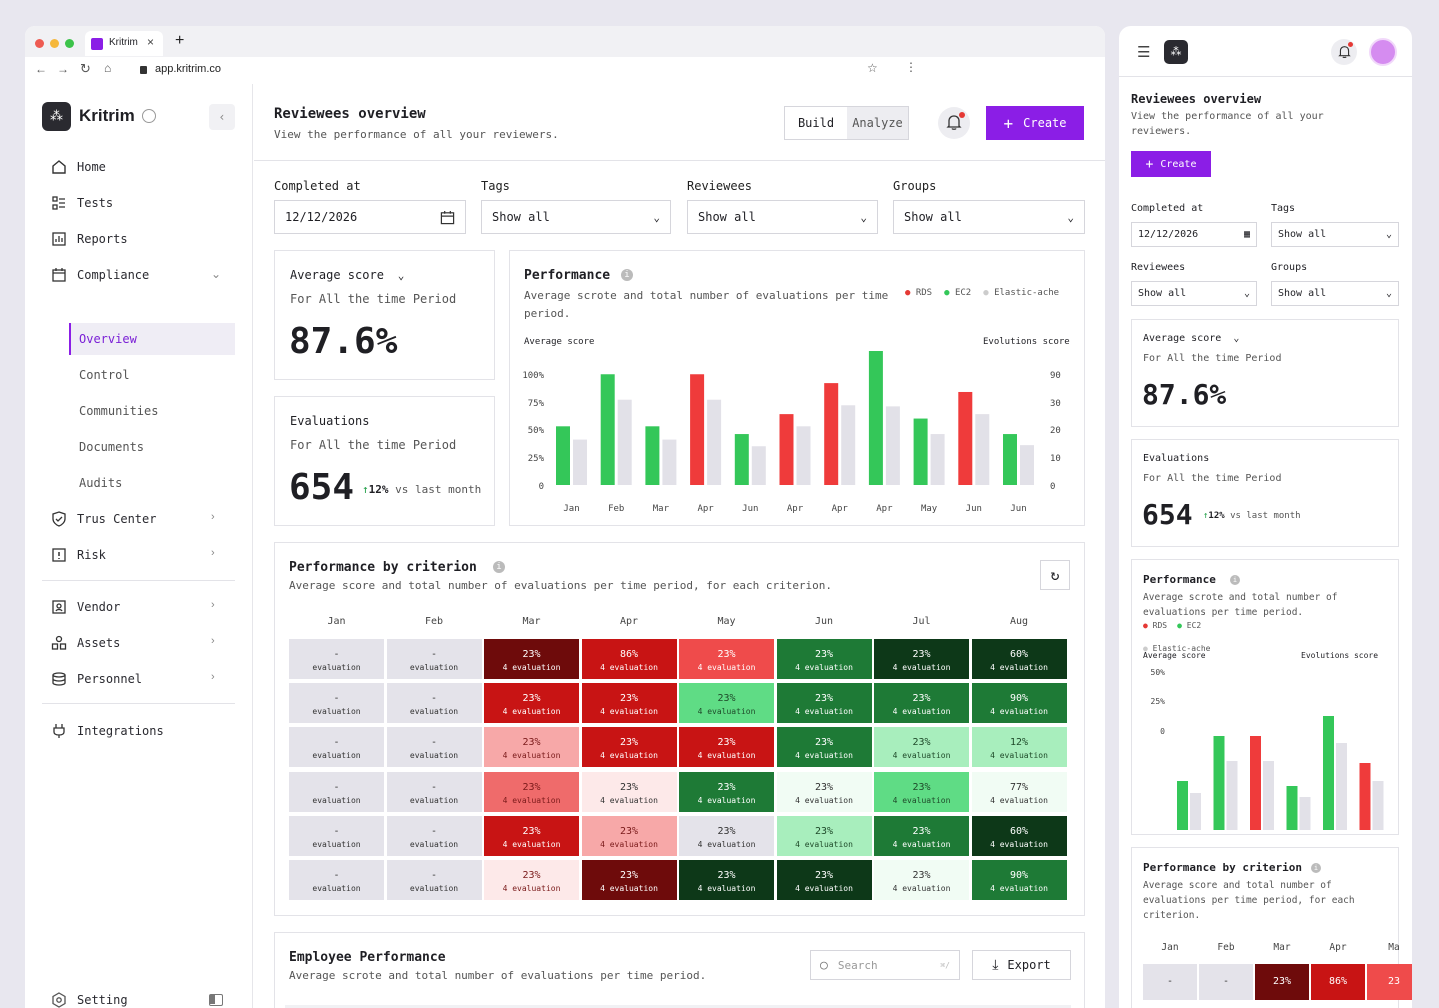 The image size is (1439, 1008). Describe the element at coordinates (911, 67) in the screenshot. I see `menu-dots-icon: ⋮` at that location.